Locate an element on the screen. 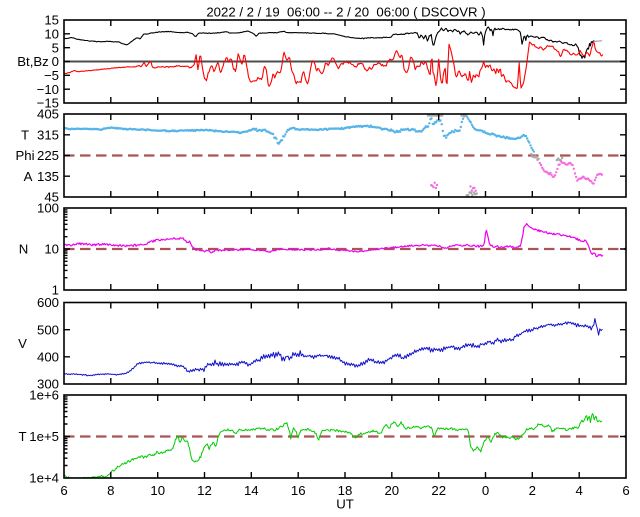 This screenshot has height=517, width=640. svg-text: 1e+5 is located at coordinates (44, 436).